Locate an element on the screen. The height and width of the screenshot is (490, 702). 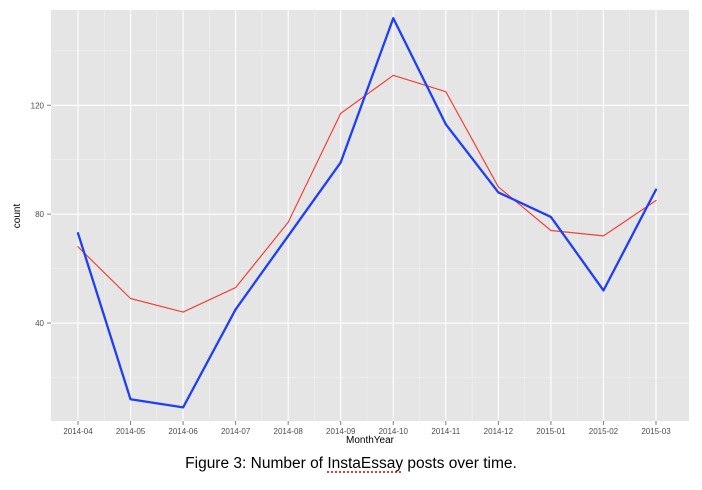
x-tick-label: 2015-02 is located at coordinates (604, 431).